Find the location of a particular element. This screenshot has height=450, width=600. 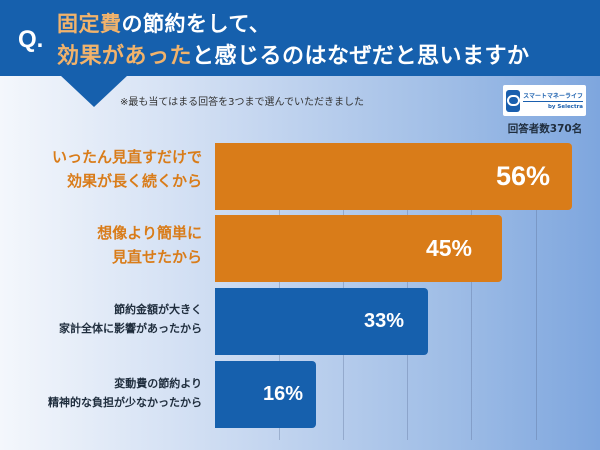

bar-label-line: 効果が長く続くから is located at coordinates (134, 181).